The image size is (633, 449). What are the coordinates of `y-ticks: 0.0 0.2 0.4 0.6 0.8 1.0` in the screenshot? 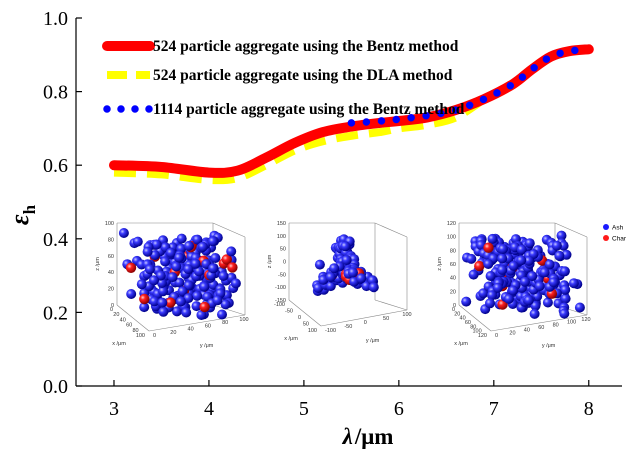 It's located at (62, 203).